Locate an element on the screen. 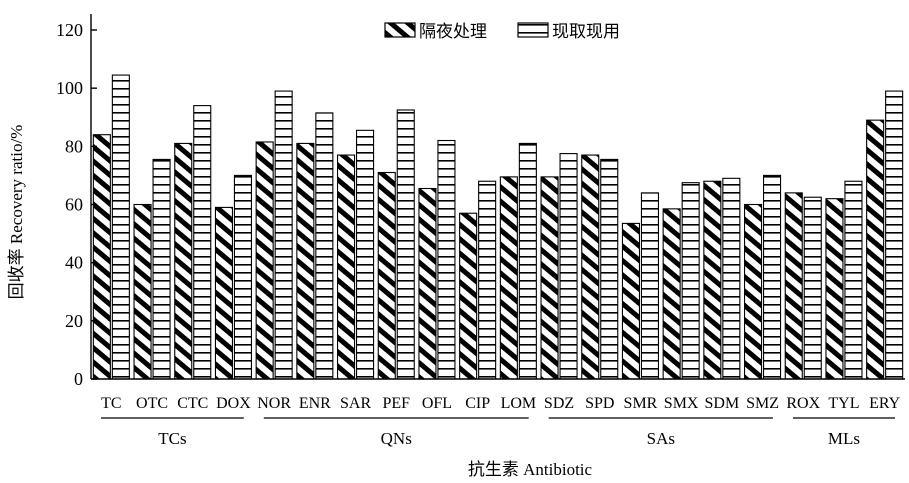 The image size is (909, 483). bar-overnight-tc is located at coordinates (101, 257).